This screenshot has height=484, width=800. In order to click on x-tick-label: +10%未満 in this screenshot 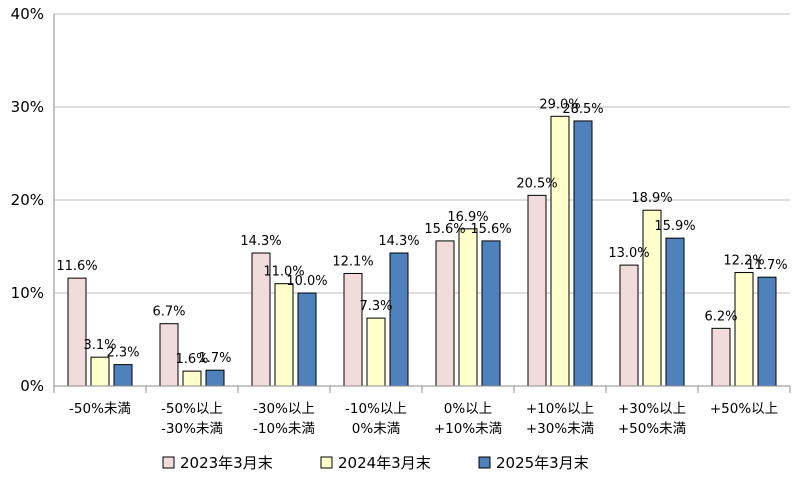, I will do `click(468, 429)`.